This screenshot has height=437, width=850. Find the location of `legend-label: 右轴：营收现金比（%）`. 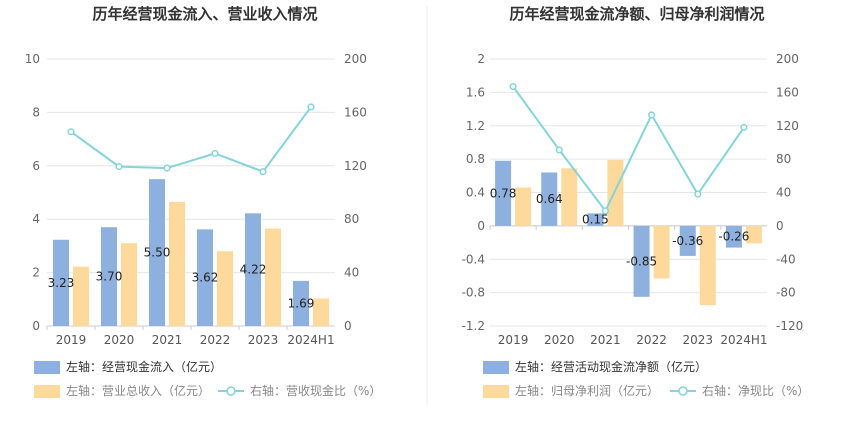

legend-label: 右轴：营收现金比（%） is located at coordinates (315, 390).